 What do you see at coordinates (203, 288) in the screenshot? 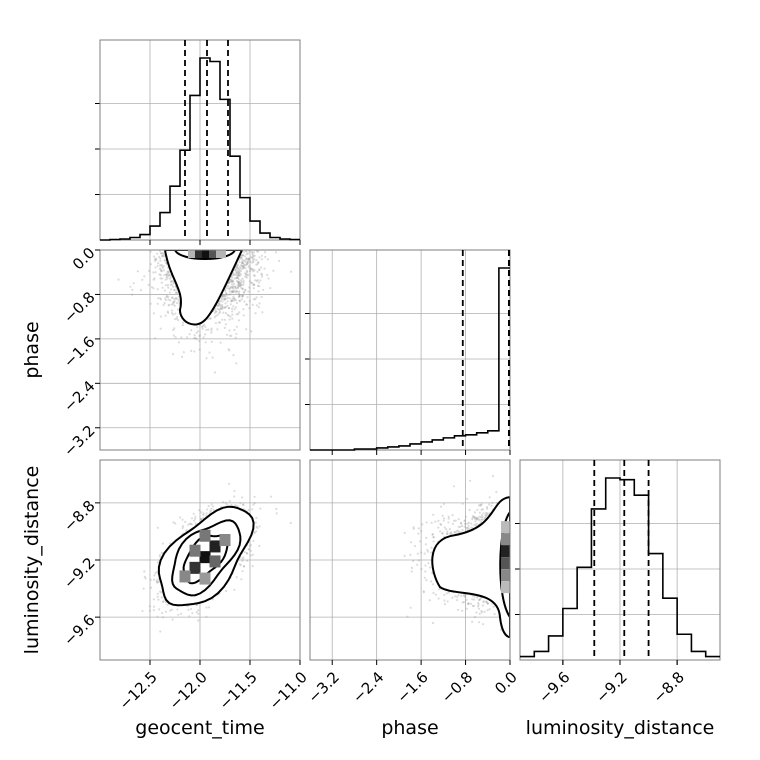
I see `contour-line` at bounding box center [203, 288].